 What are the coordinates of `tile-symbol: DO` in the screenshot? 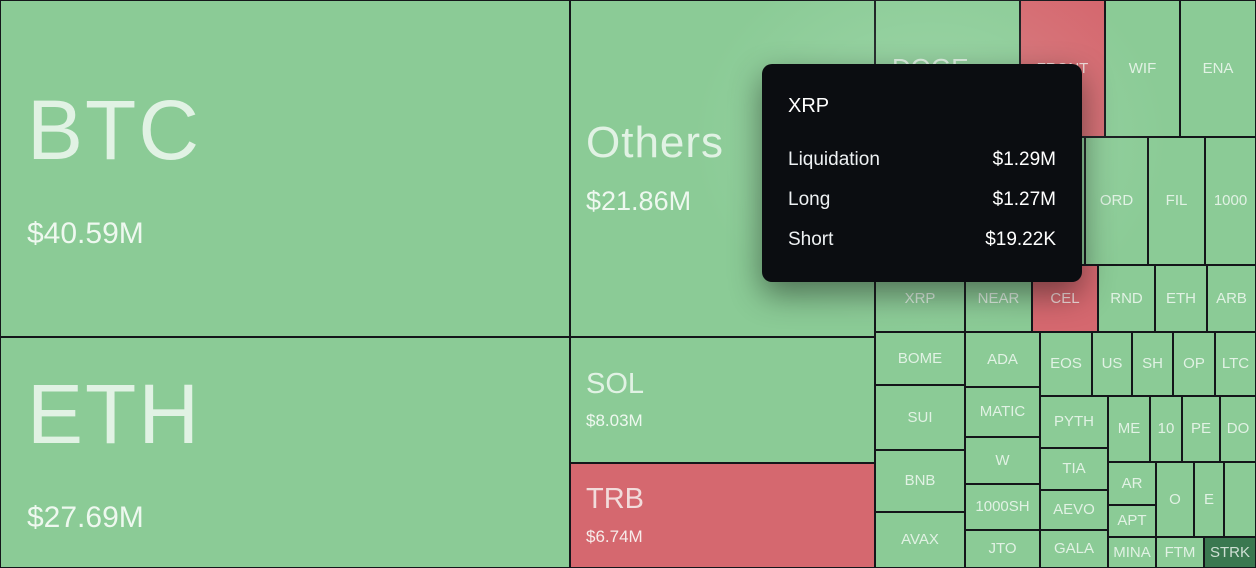 It's located at (1238, 429).